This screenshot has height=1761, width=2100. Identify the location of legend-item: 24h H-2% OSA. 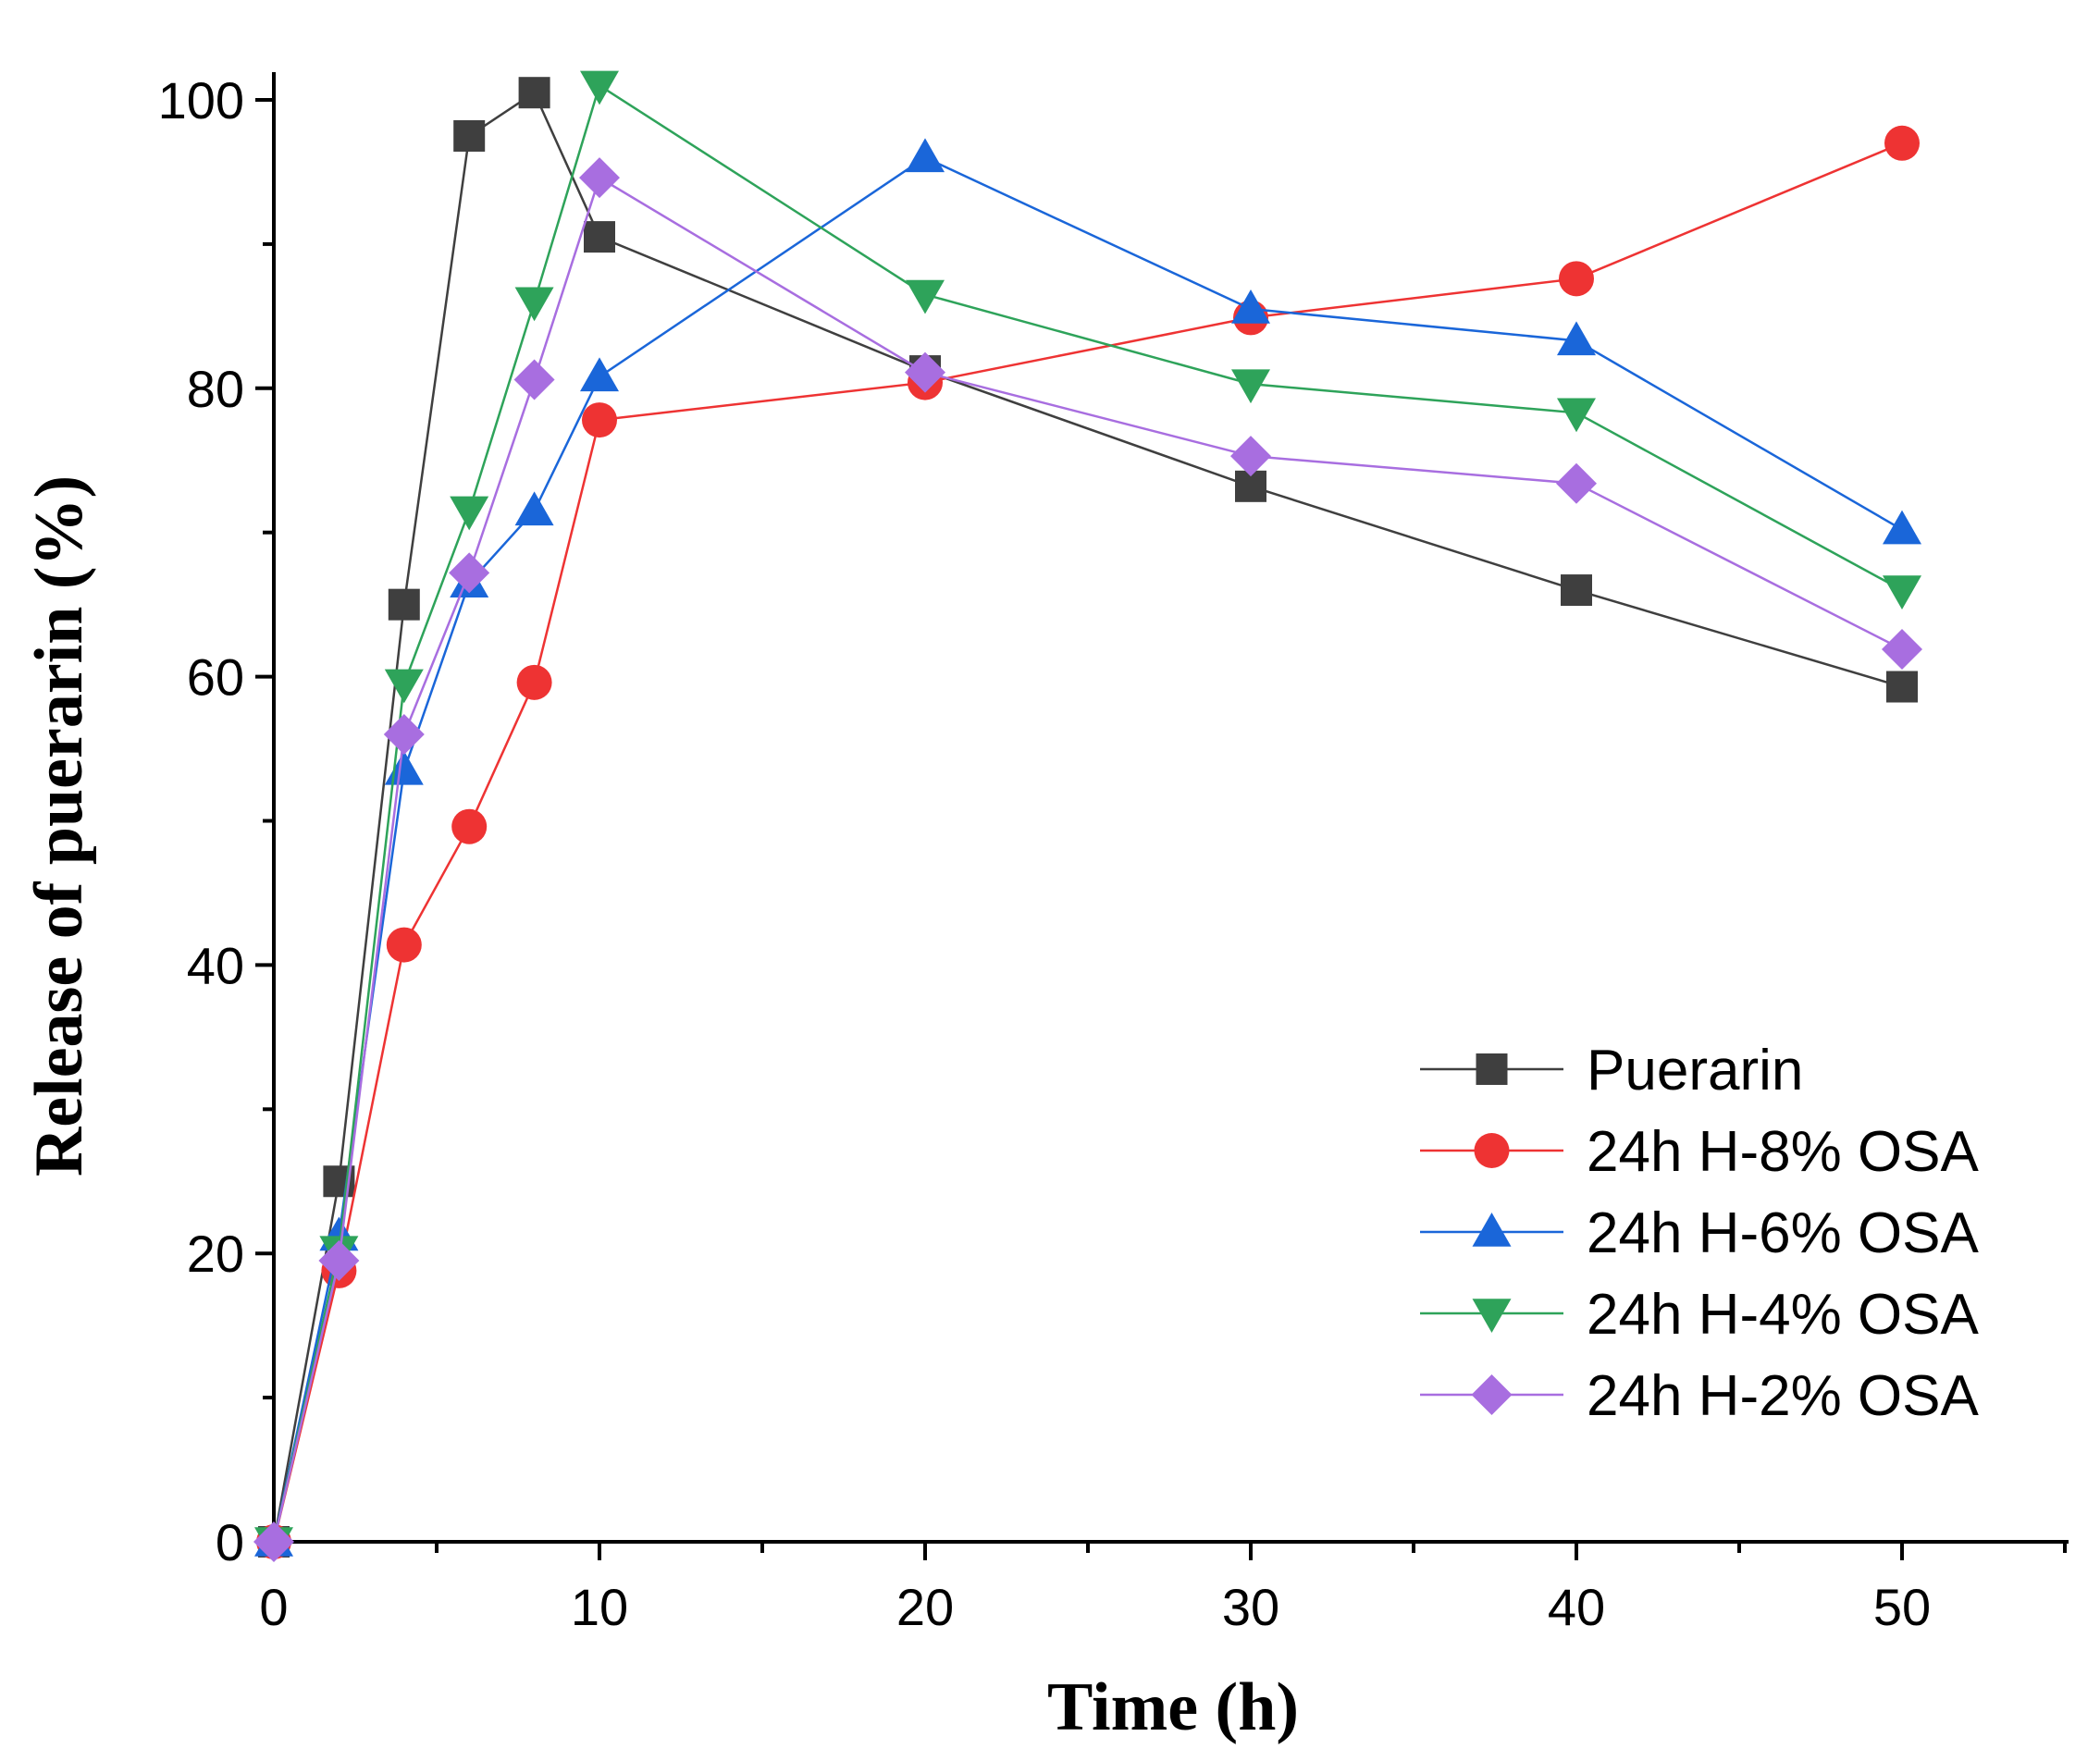
(1700, 1396).